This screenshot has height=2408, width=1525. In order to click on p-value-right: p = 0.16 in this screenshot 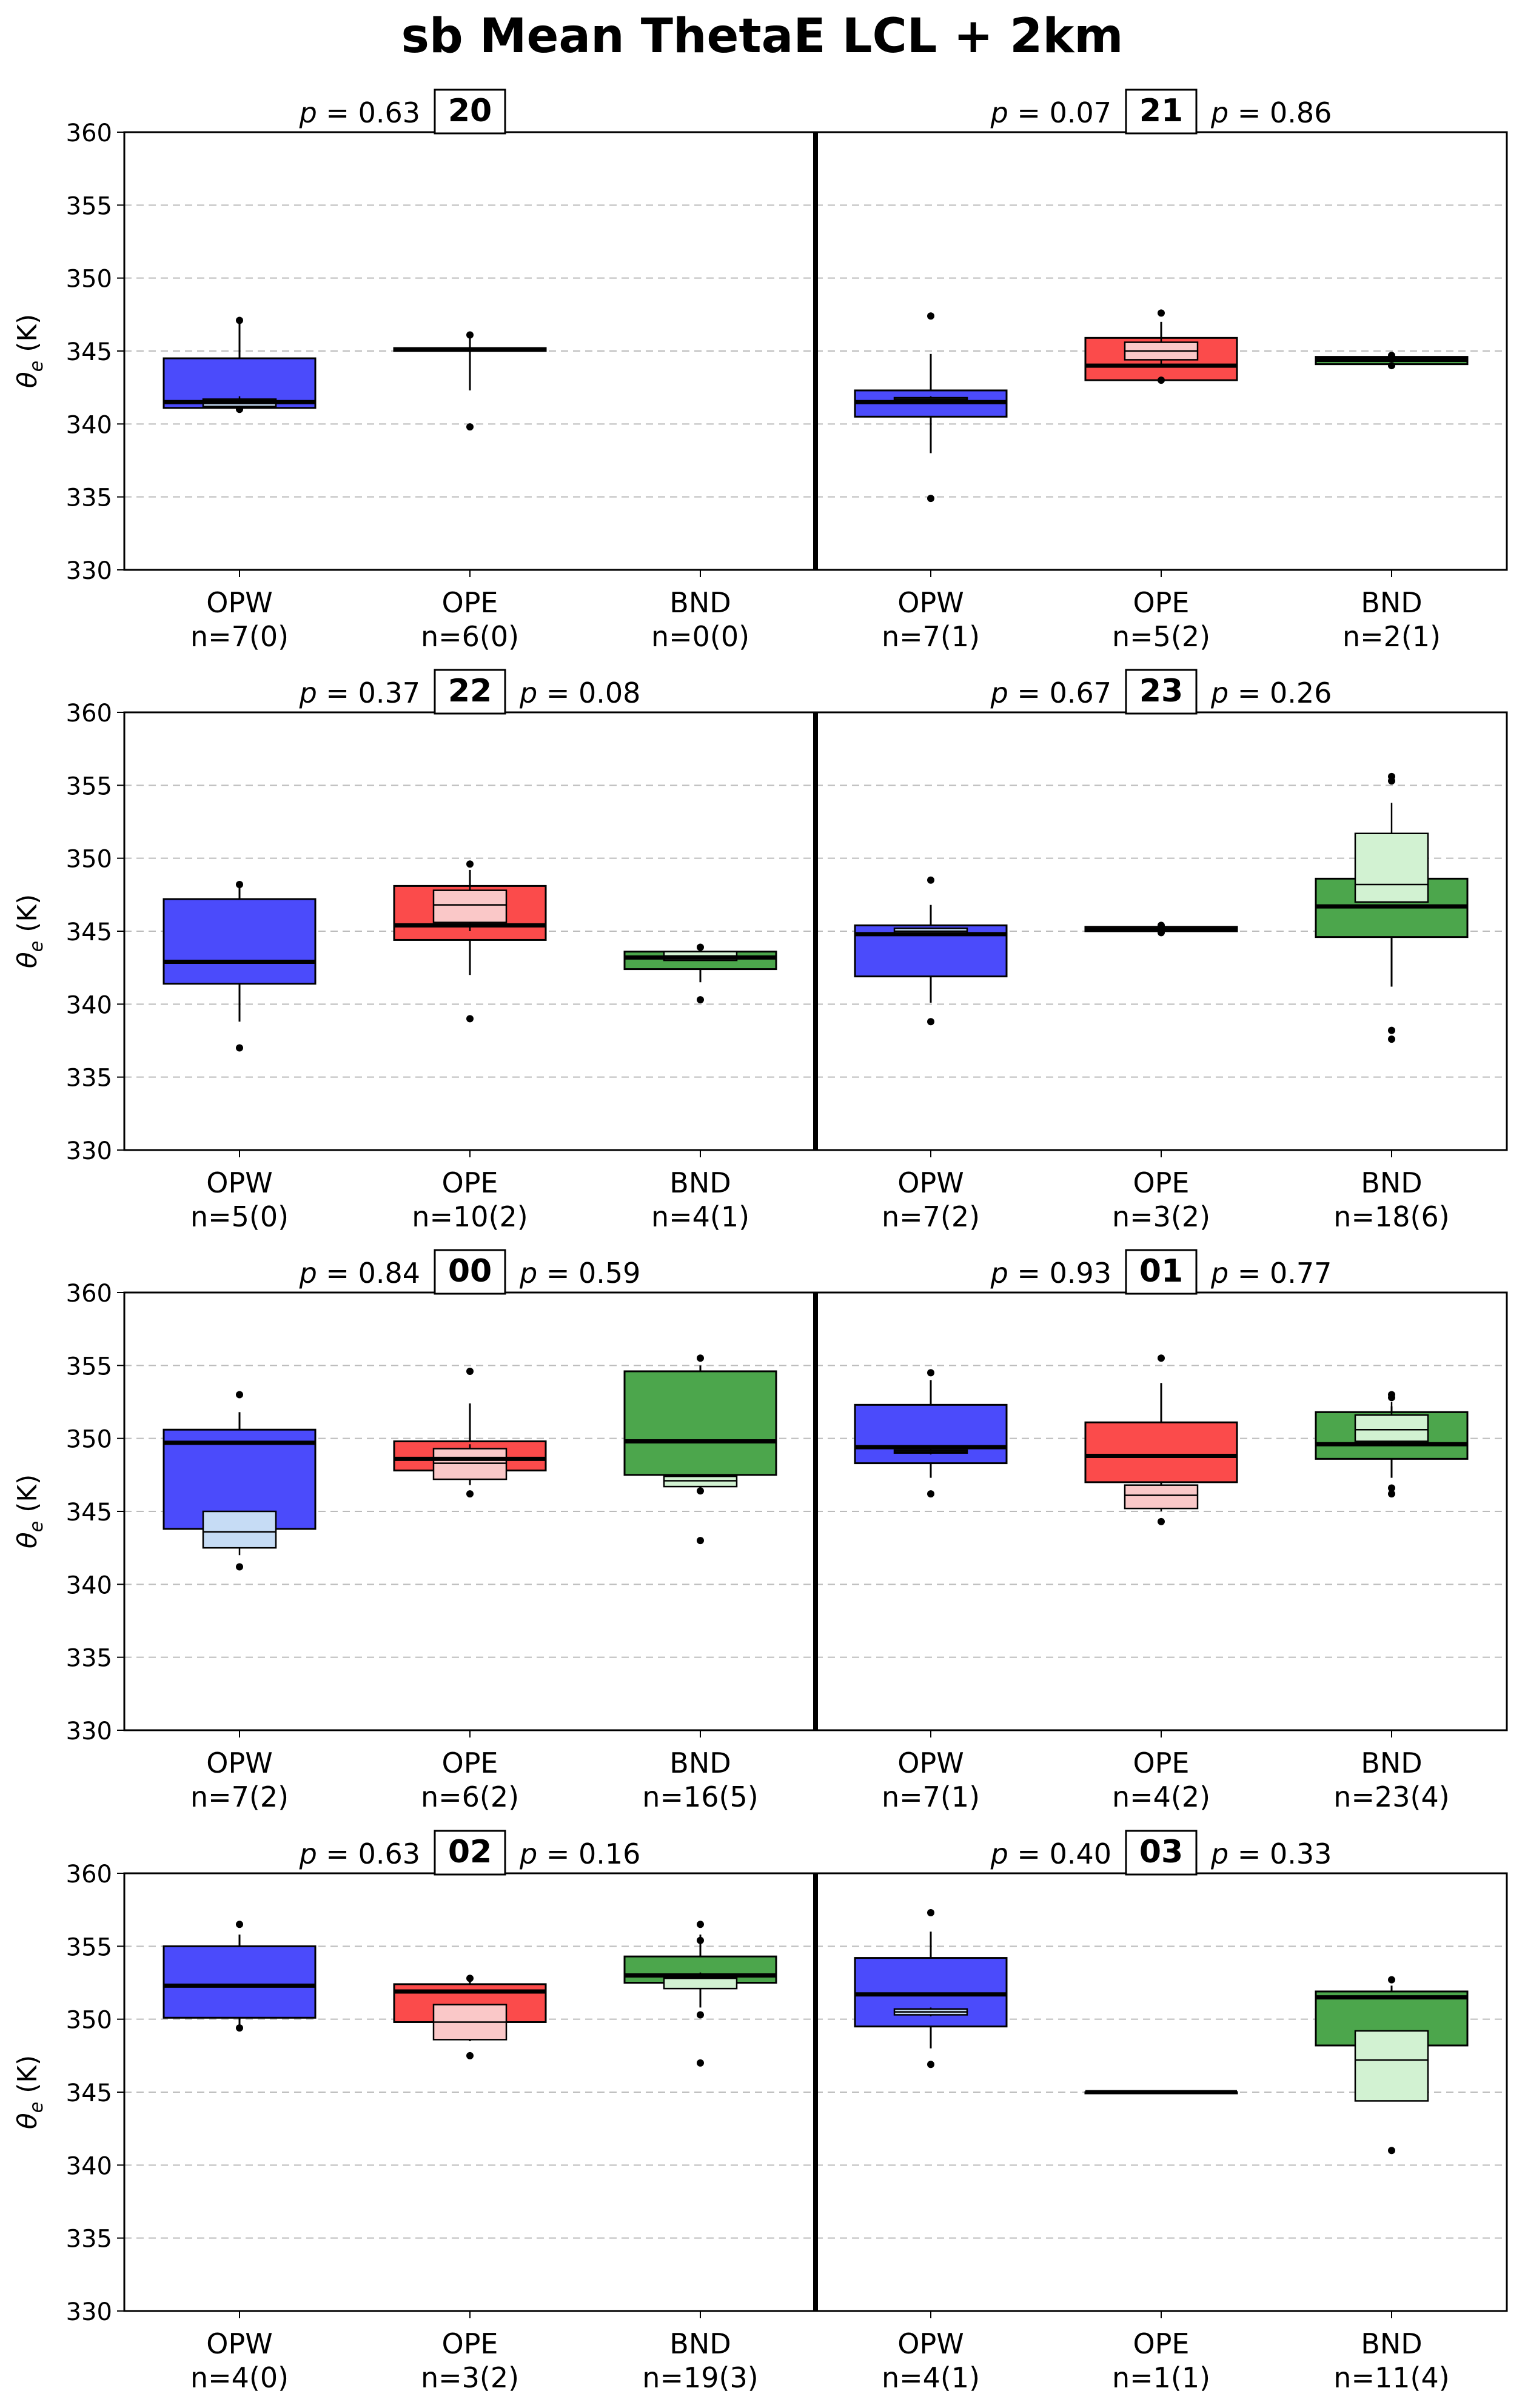, I will do `click(579, 1854)`.